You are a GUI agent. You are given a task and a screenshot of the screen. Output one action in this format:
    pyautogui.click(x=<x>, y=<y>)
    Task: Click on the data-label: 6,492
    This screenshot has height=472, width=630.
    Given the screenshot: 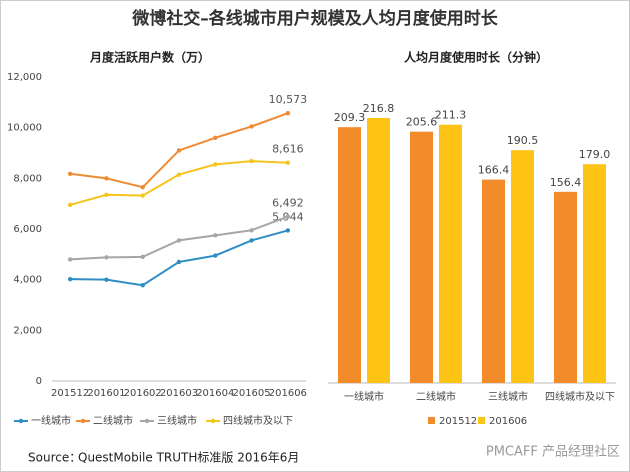 What is the action you would take?
    pyautogui.click(x=288, y=203)
    